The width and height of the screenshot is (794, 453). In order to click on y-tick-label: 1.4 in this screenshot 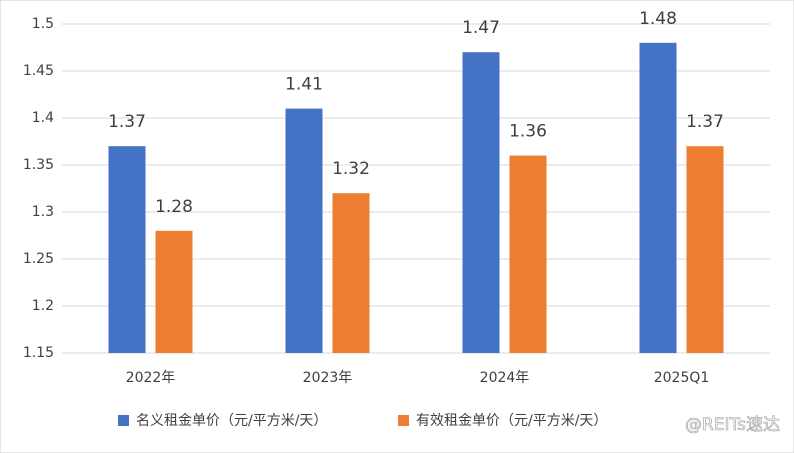, I will do `click(43, 118)`.